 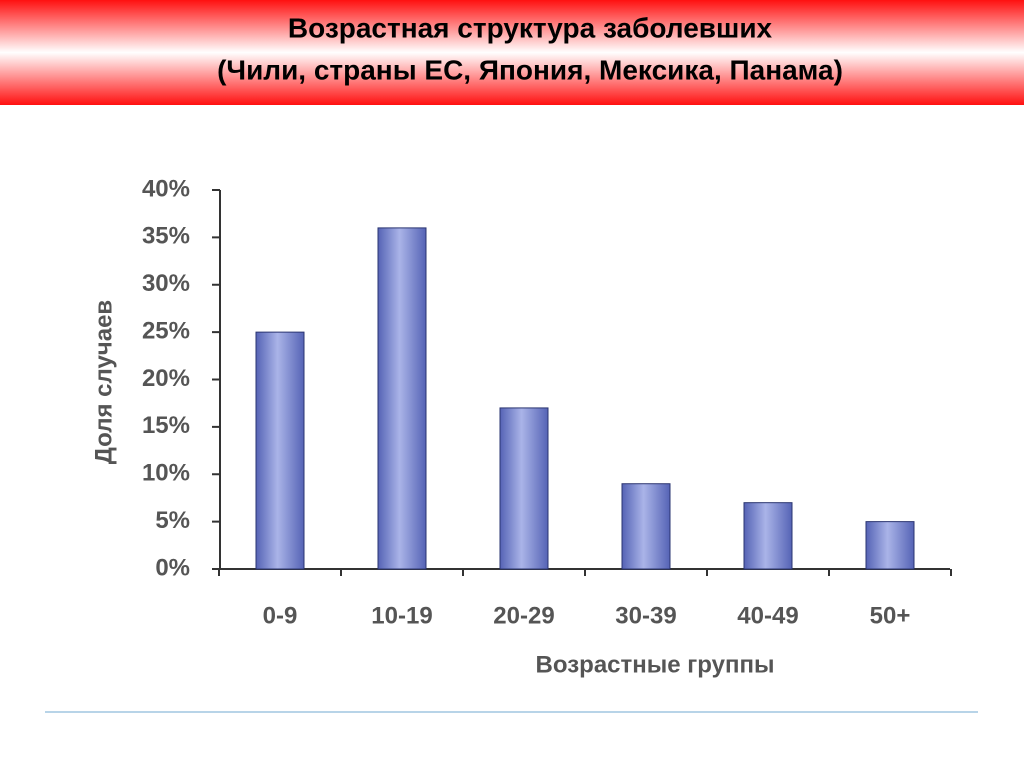 I want to click on x-tick-label: 40-49, so click(x=767, y=615).